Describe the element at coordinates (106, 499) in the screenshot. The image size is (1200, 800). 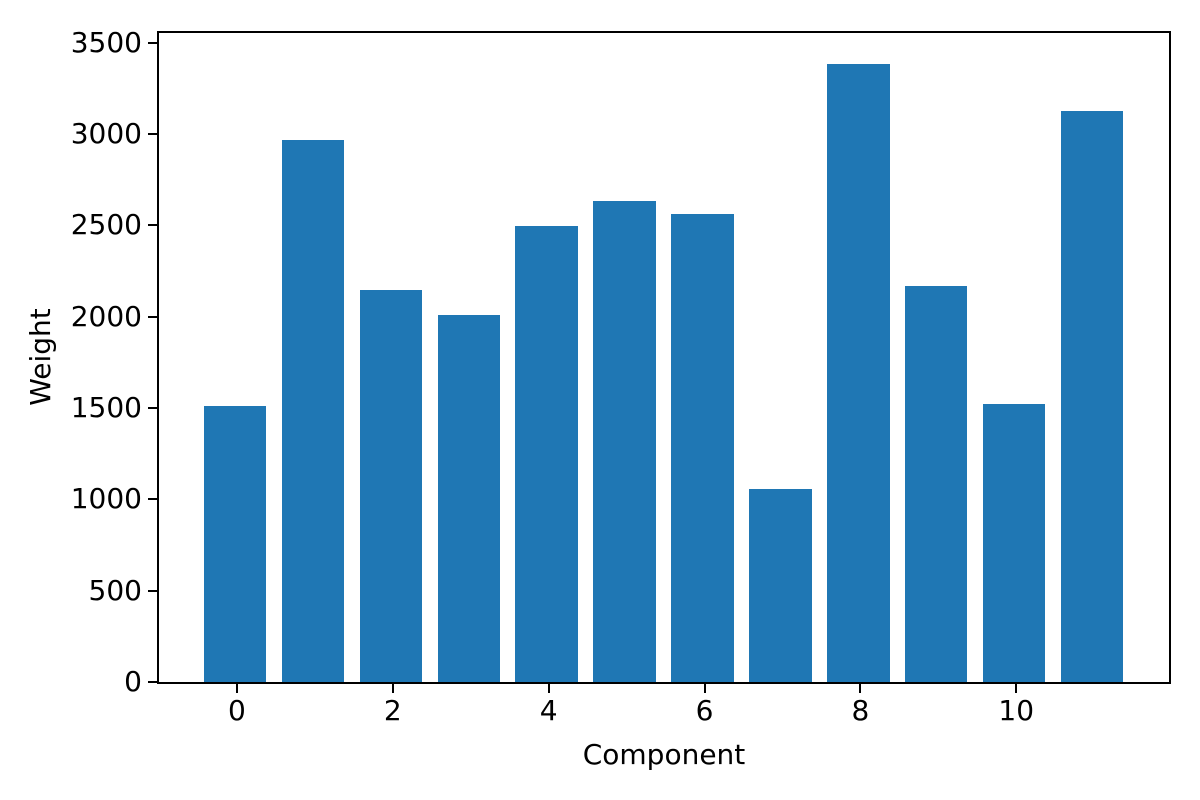
I see `y-tick-label: 1000` at that location.